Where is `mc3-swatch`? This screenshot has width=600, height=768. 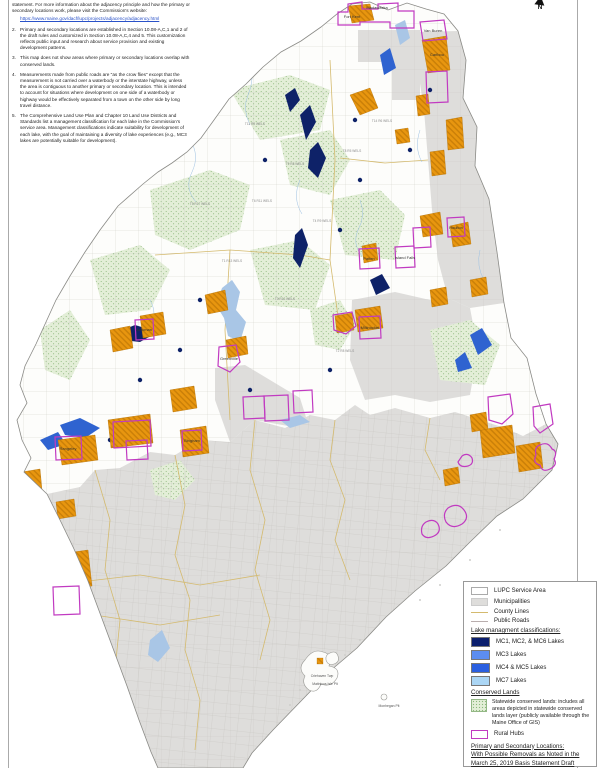 mc3-swatch is located at coordinates (480, 655).